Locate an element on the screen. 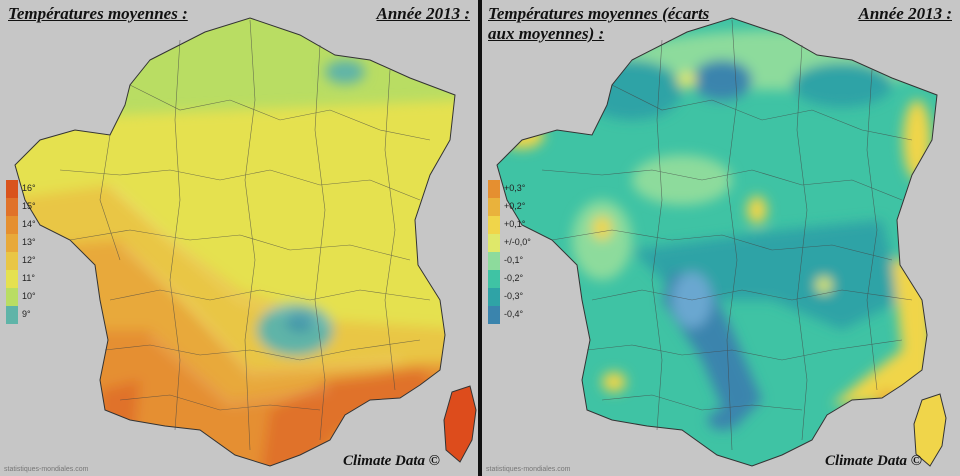 Image resolution: width=960 pixels, height=476 pixels. legend-label: -0,1° is located at coordinates (514, 260).